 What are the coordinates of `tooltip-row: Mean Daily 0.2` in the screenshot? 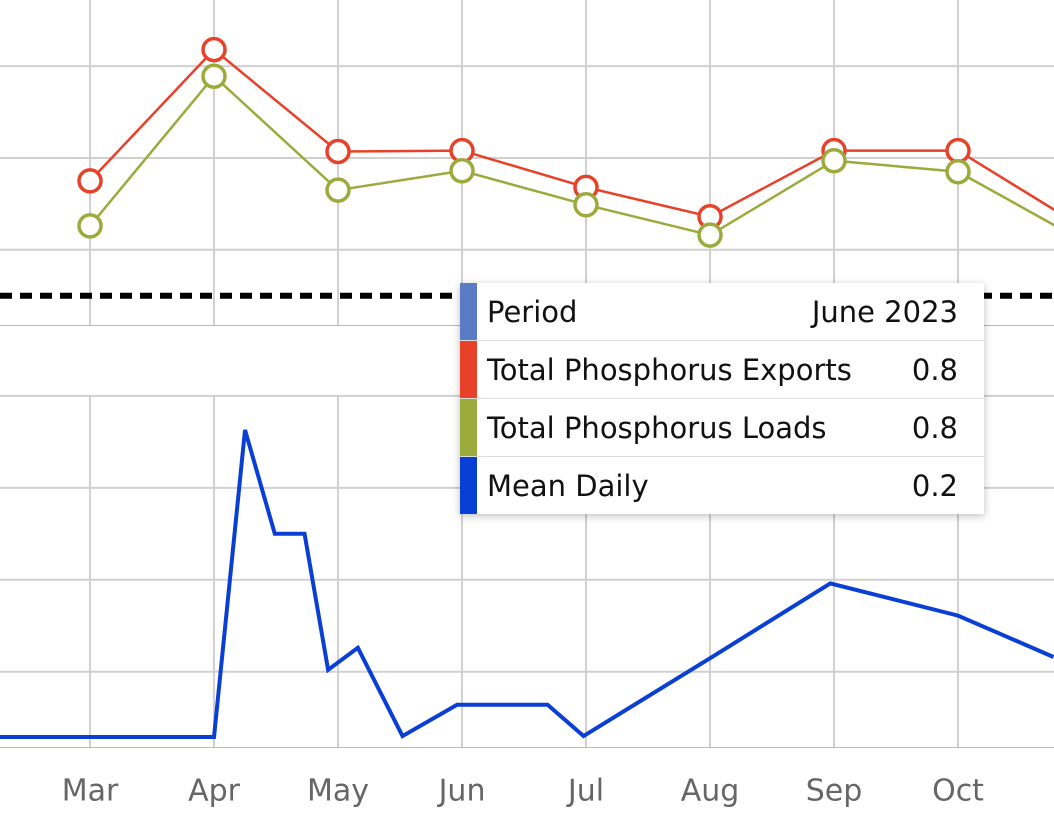 It's located at (722, 485).